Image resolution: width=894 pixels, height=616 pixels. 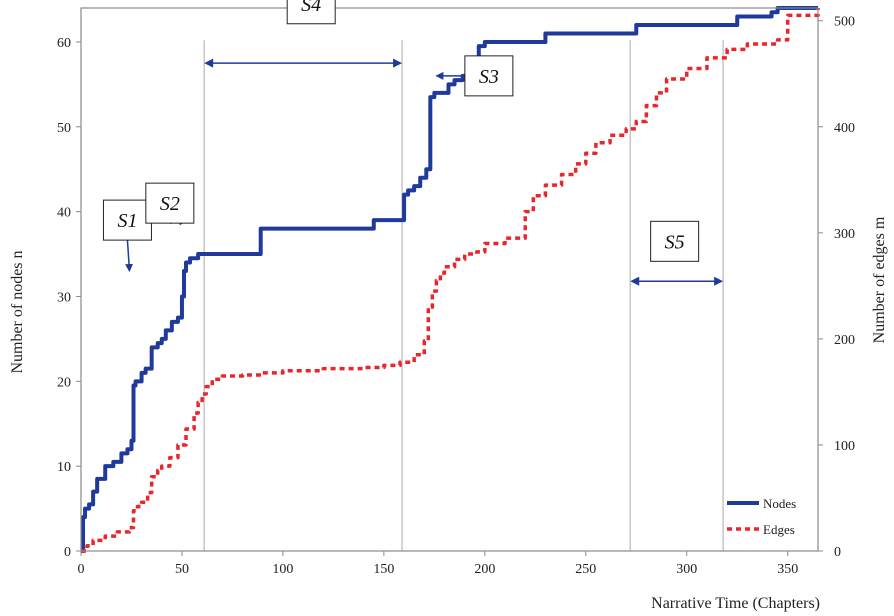 What do you see at coordinates (484, 569) in the screenshot?
I see `x-tick-label: 200` at bounding box center [484, 569].